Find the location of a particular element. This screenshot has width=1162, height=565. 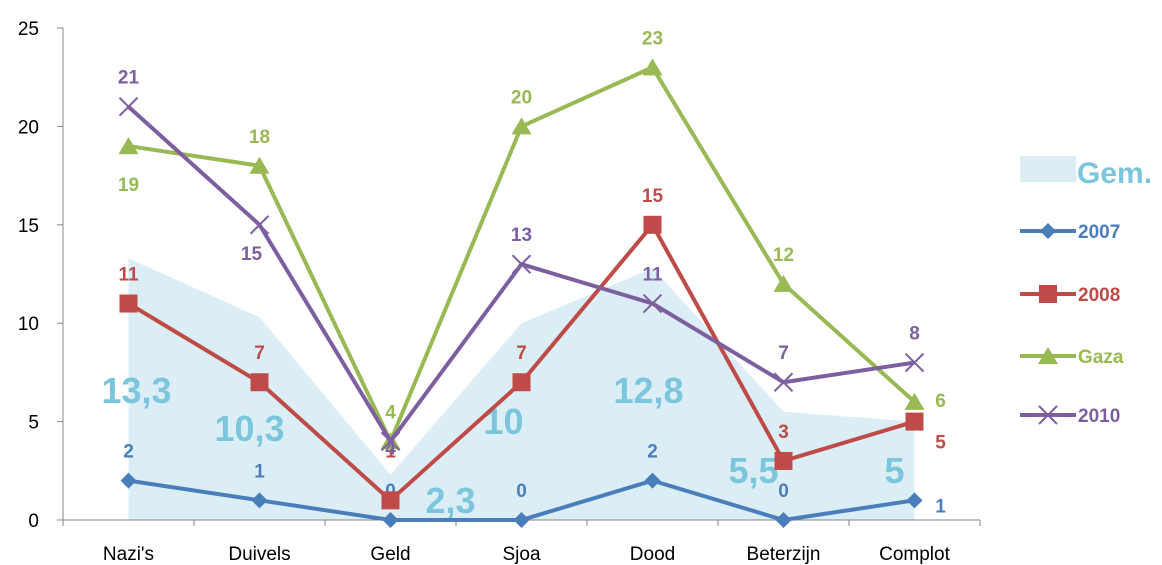

y-tick-label: 5 is located at coordinates (33, 423).